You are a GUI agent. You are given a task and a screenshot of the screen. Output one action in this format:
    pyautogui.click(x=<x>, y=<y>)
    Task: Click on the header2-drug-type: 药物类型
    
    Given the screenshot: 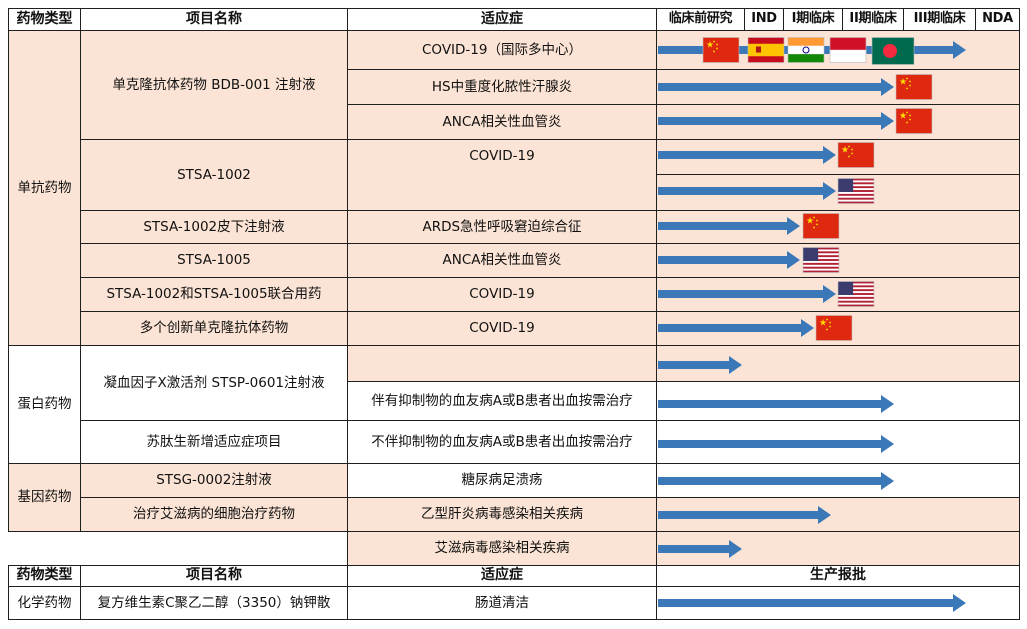 What is the action you would take?
    pyautogui.click(x=44, y=576)
    